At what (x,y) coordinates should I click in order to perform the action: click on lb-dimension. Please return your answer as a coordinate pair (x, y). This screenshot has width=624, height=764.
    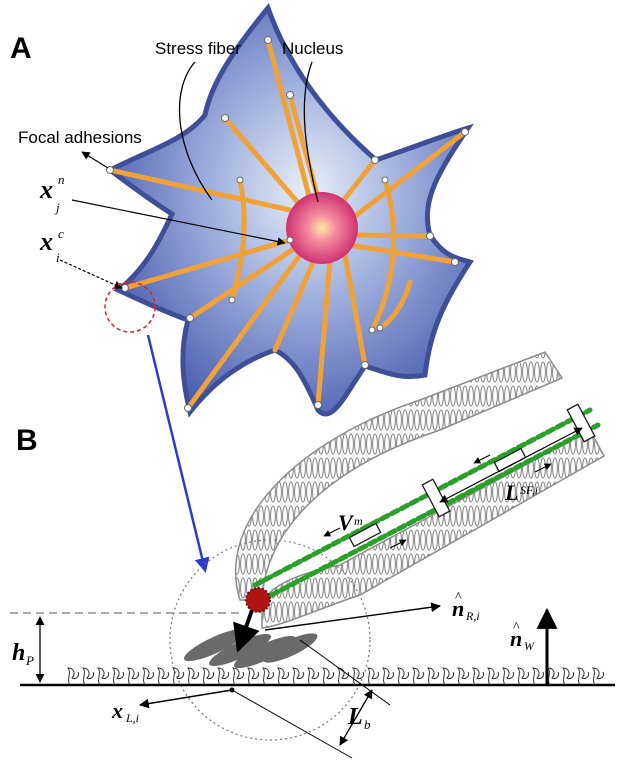
    Looking at the image, I should click on (356, 717).